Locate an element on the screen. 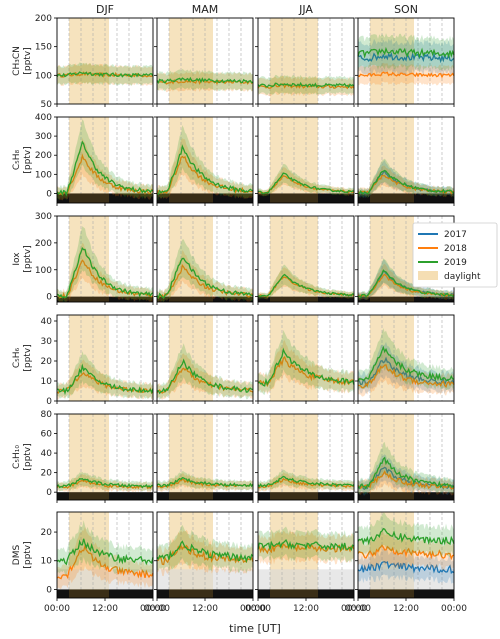  y-tick-label: 200 is located at coordinates (43, 19).